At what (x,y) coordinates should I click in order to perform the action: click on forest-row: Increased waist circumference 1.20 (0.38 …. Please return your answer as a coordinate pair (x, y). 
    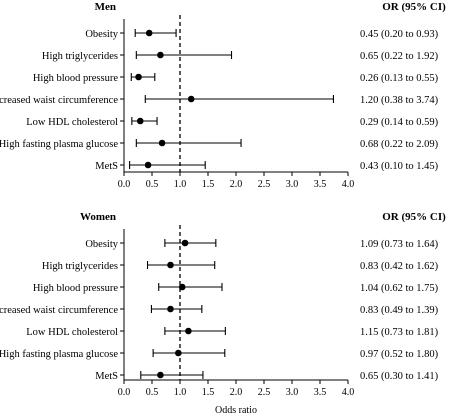
    Looking at the image, I should click on (219, 100).